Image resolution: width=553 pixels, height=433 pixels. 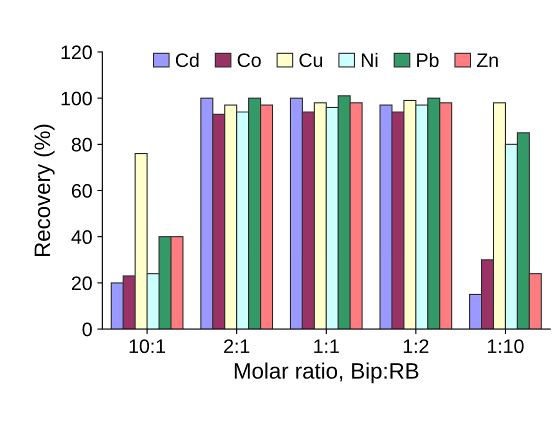 What do you see at coordinates (187, 60) in the screenshot?
I see `legend-label: Cd` at bounding box center [187, 60].